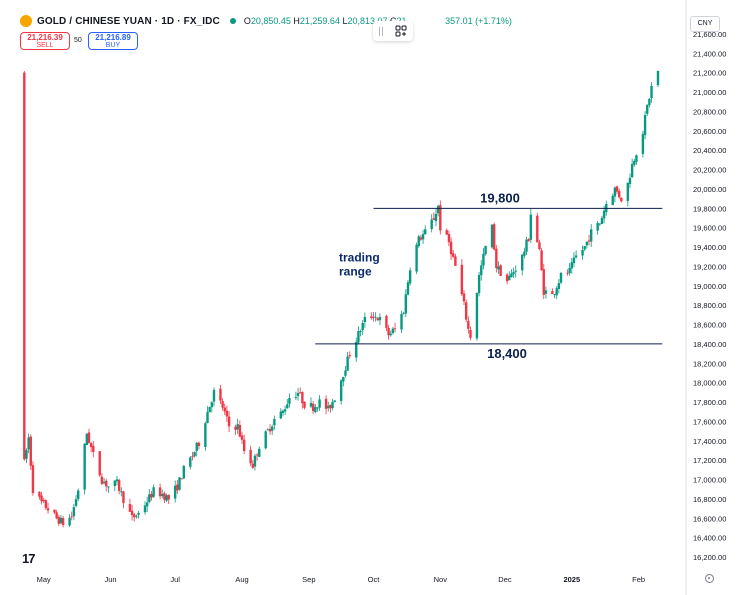 This screenshot has height=595, width=742. I want to click on drag-handle-icon, so click(381, 31).